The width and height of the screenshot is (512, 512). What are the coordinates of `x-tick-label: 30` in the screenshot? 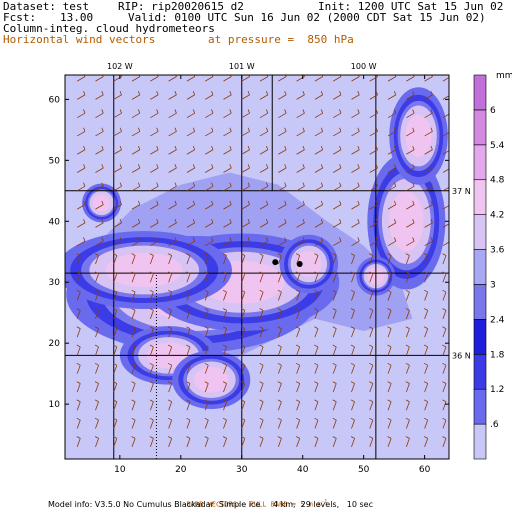 It's located at (242, 470).